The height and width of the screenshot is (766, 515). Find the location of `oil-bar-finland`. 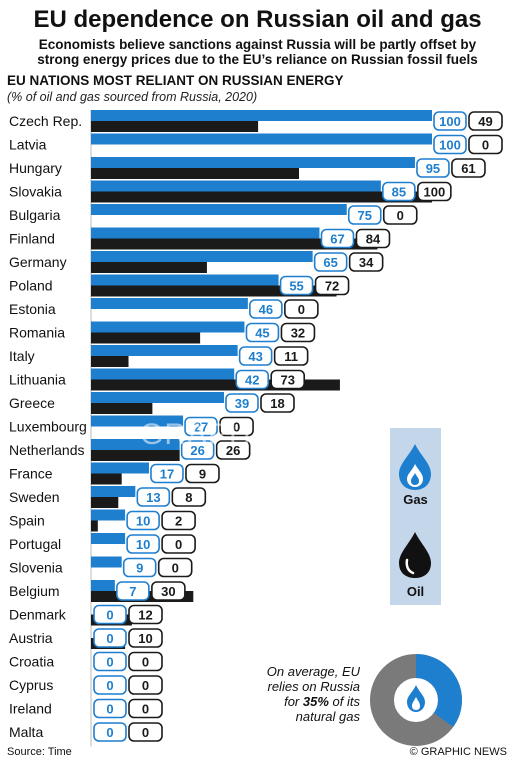

oil-bar-finland is located at coordinates (234, 244).